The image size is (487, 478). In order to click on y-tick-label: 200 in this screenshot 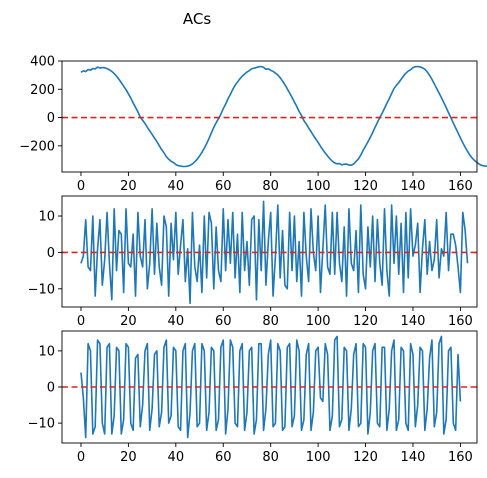, I will do `click(42, 90)`.